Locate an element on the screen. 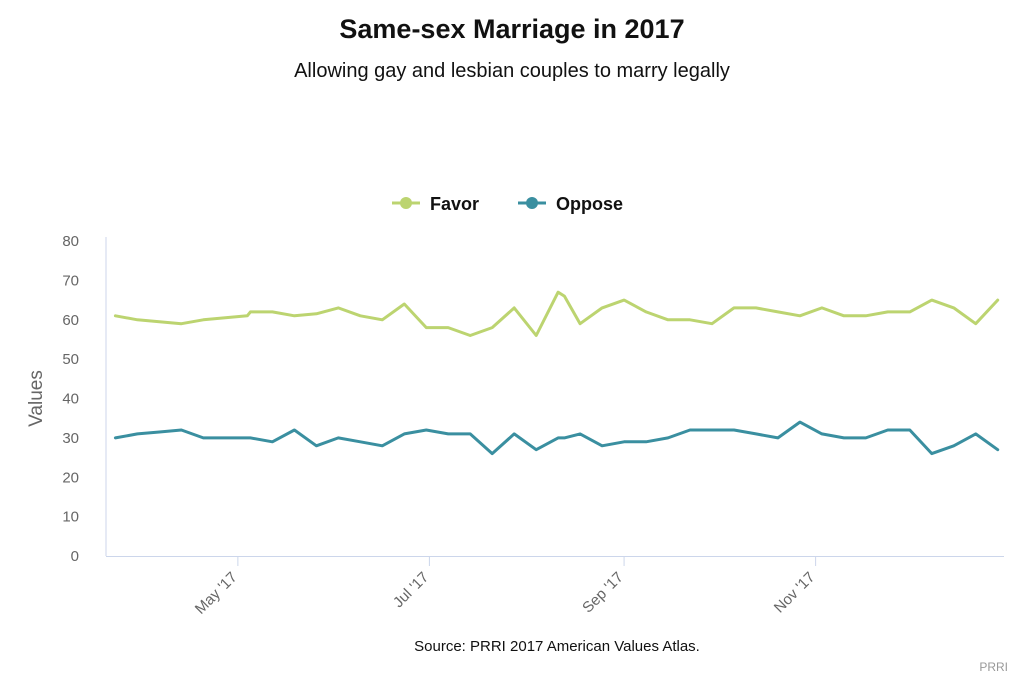 This screenshot has height=683, width=1024. y-tick-label: 30 is located at coordinates (70, 438).